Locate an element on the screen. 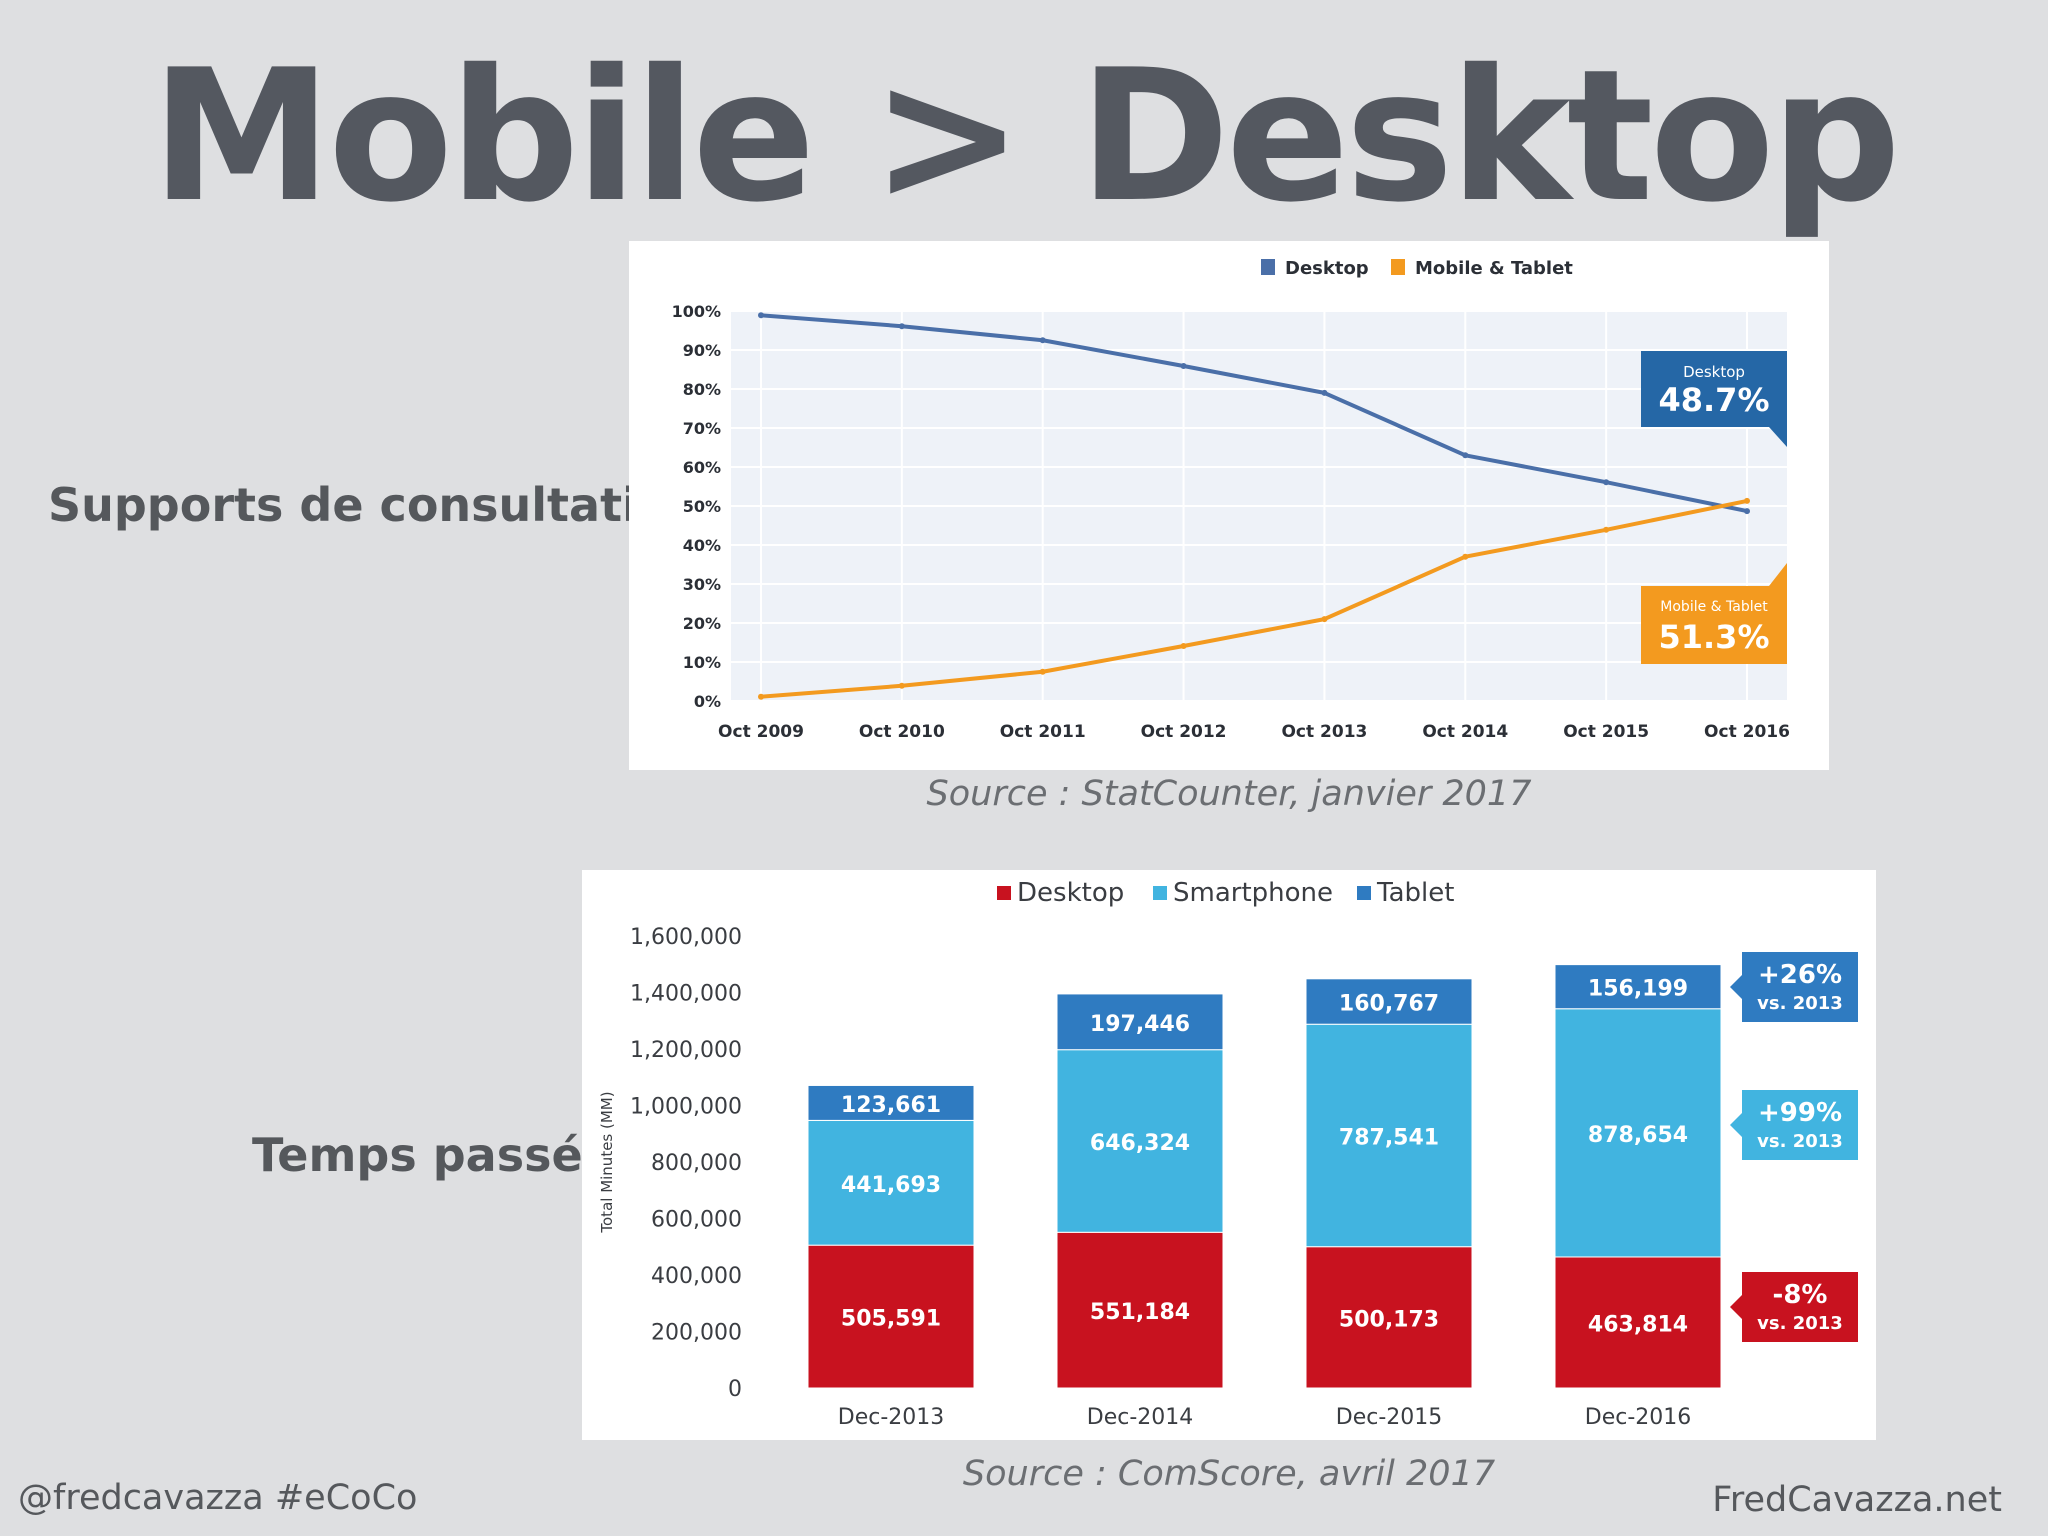 This screenshot has width=2048, height=1536. y-tick-label: 60% is located at coordinates (702, 467).